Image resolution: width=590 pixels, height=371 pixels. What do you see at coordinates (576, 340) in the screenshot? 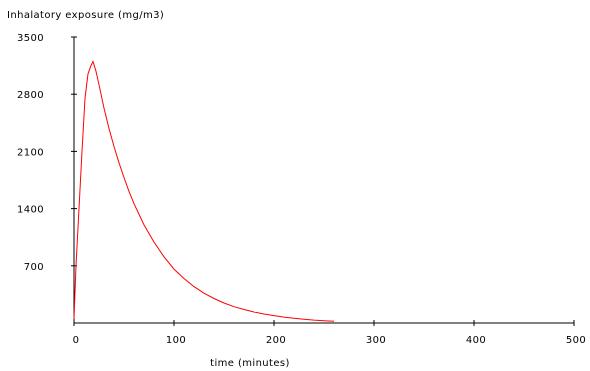
I see `x-tick-label: 500` at bounding box center [576, 340].